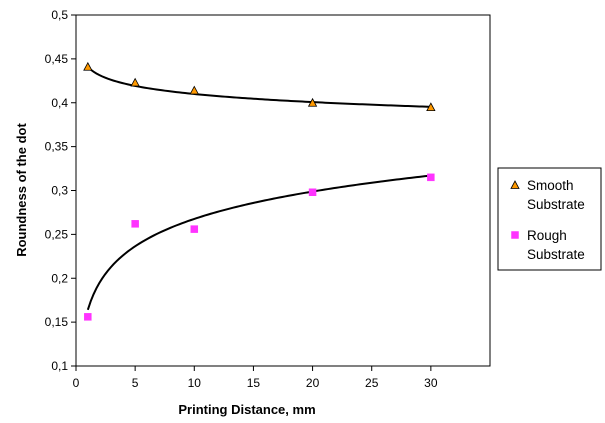  Describe the element at coordinates (313, 383) in the screenshot. I see `x-tick-label: 20` at that location.